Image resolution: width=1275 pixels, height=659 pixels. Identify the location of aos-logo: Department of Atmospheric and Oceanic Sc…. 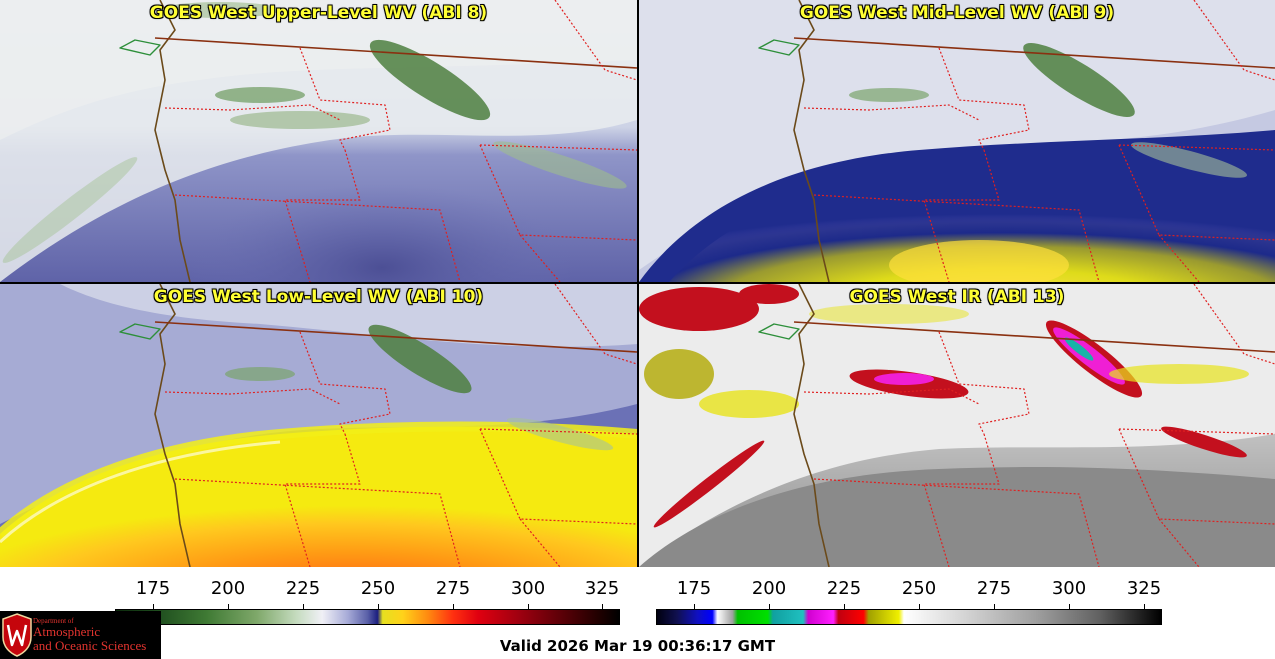
(80, 635).